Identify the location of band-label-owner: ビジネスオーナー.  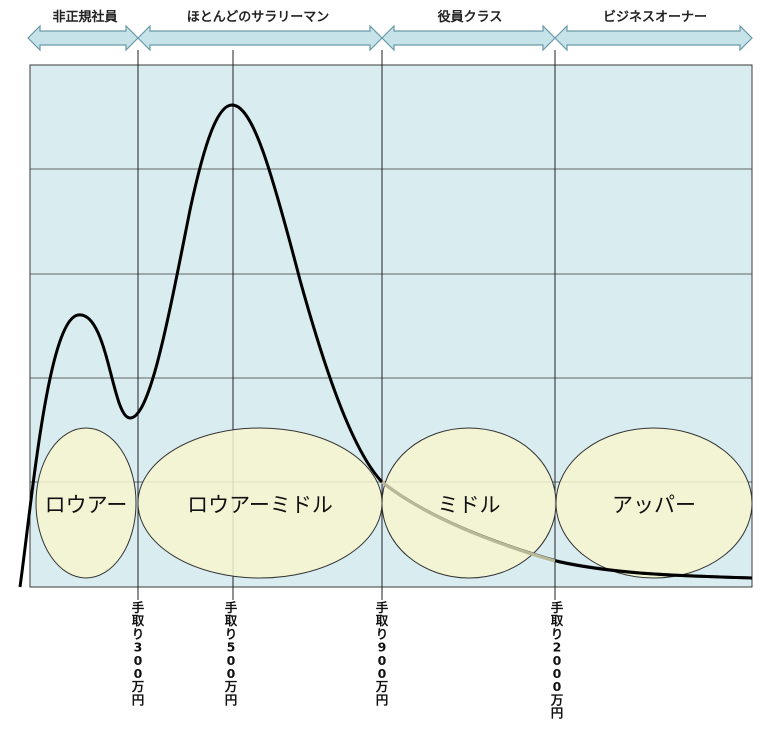
(655, 17).